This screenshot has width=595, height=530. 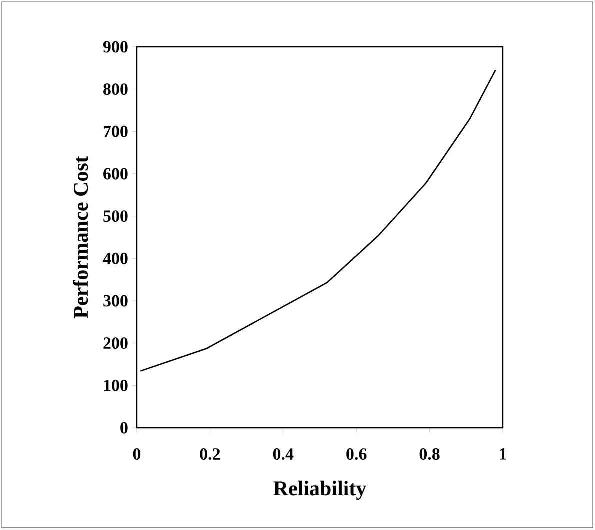 I want to click on x-tick-label: 1, so click(x=503, y=454).